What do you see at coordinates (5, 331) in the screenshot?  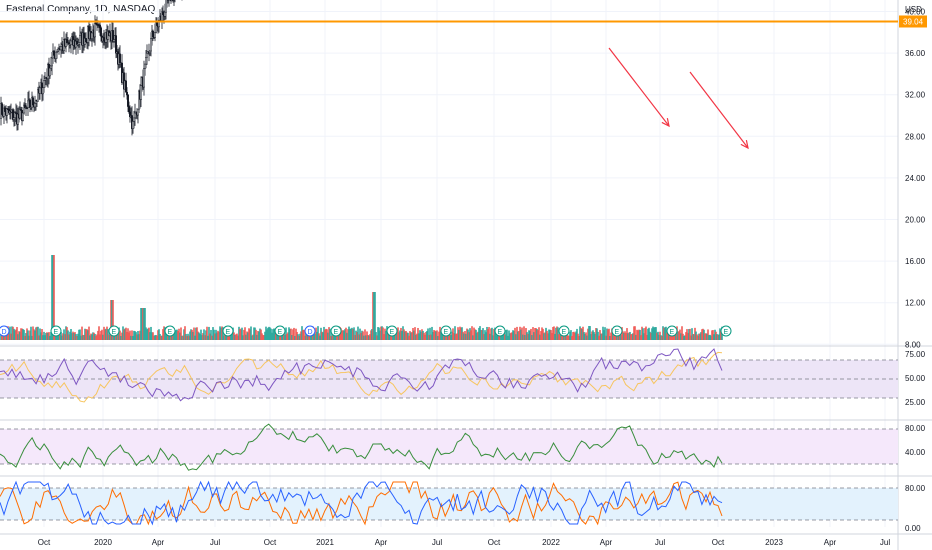 I see `event-marker-icon` at bounding box center [5, 331].